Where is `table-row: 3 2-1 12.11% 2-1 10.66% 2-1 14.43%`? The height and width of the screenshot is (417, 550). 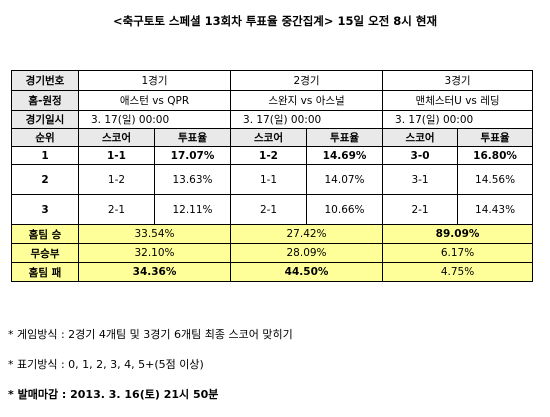
table-row: 3 2-1 12.11% 2-1 10.66% 2-1 14.43% is located at coordinates (272, 209).